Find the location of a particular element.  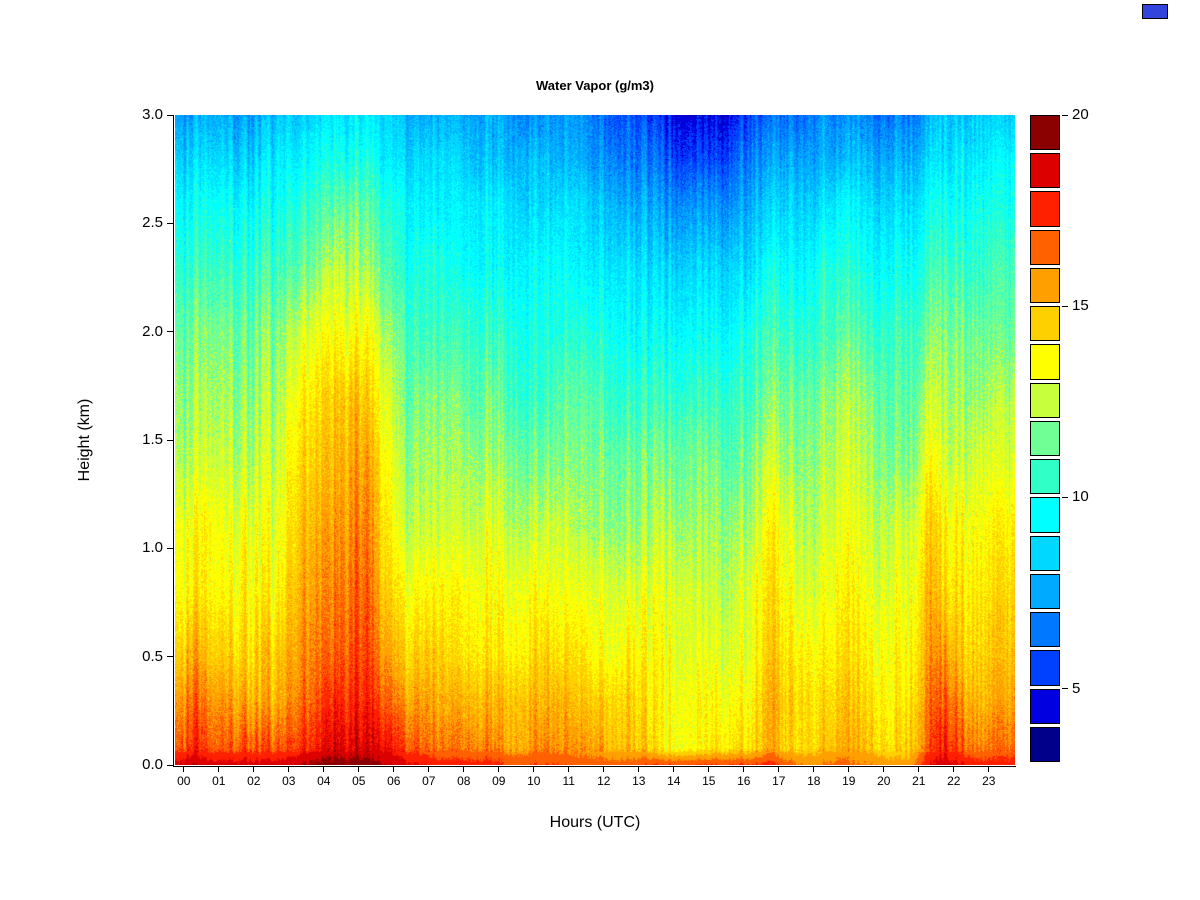

x-tick-label: 09 is located at coordinates (499, 781).